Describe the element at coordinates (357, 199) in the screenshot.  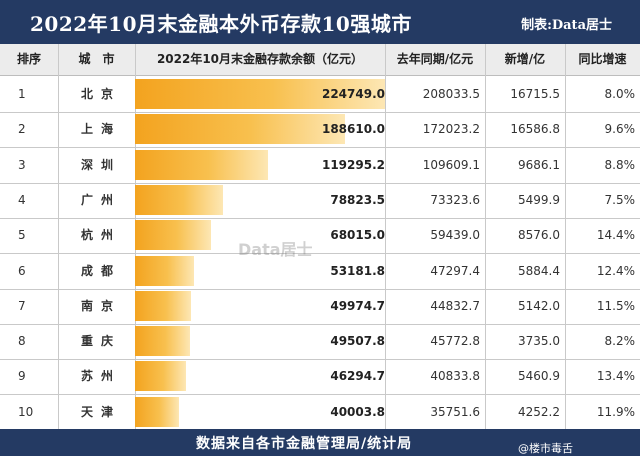
I see `deposit-label: 78823.5` at that location.